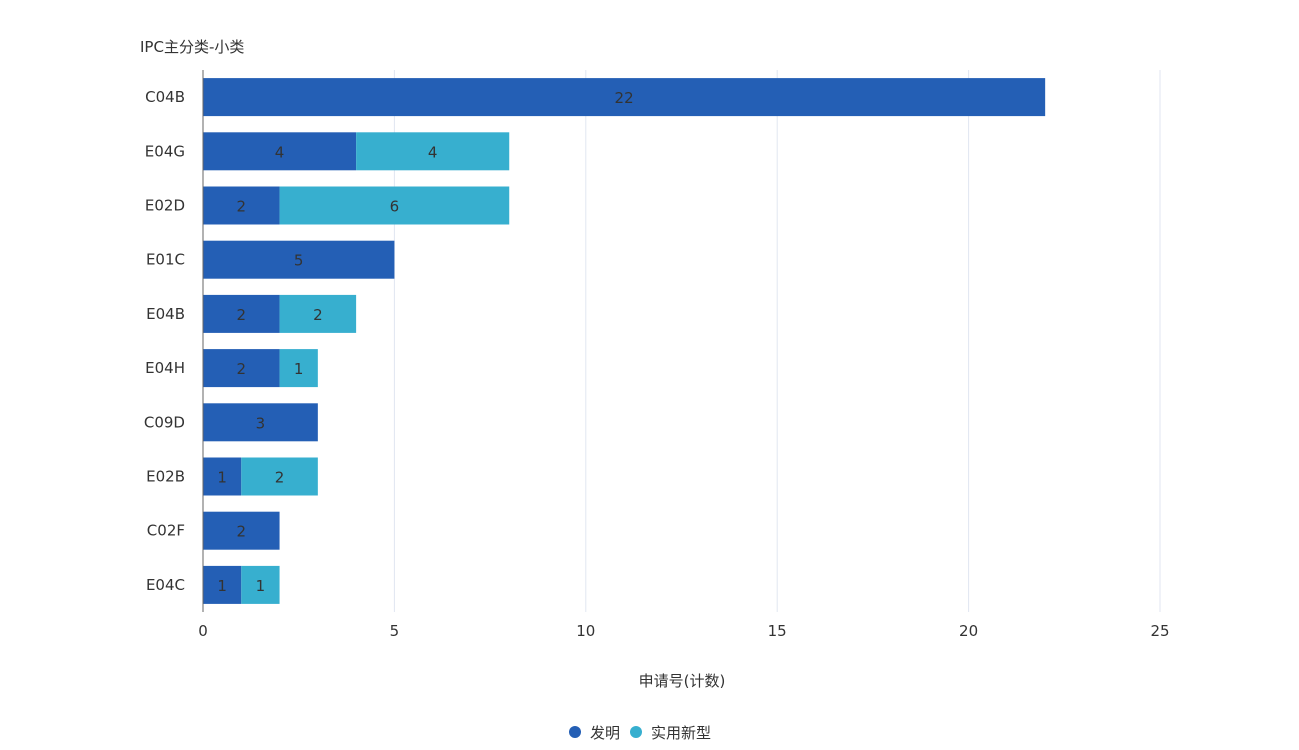 This screenshot has height=750, width=1299. I want to click on data-label: 6, so click(395, 207).